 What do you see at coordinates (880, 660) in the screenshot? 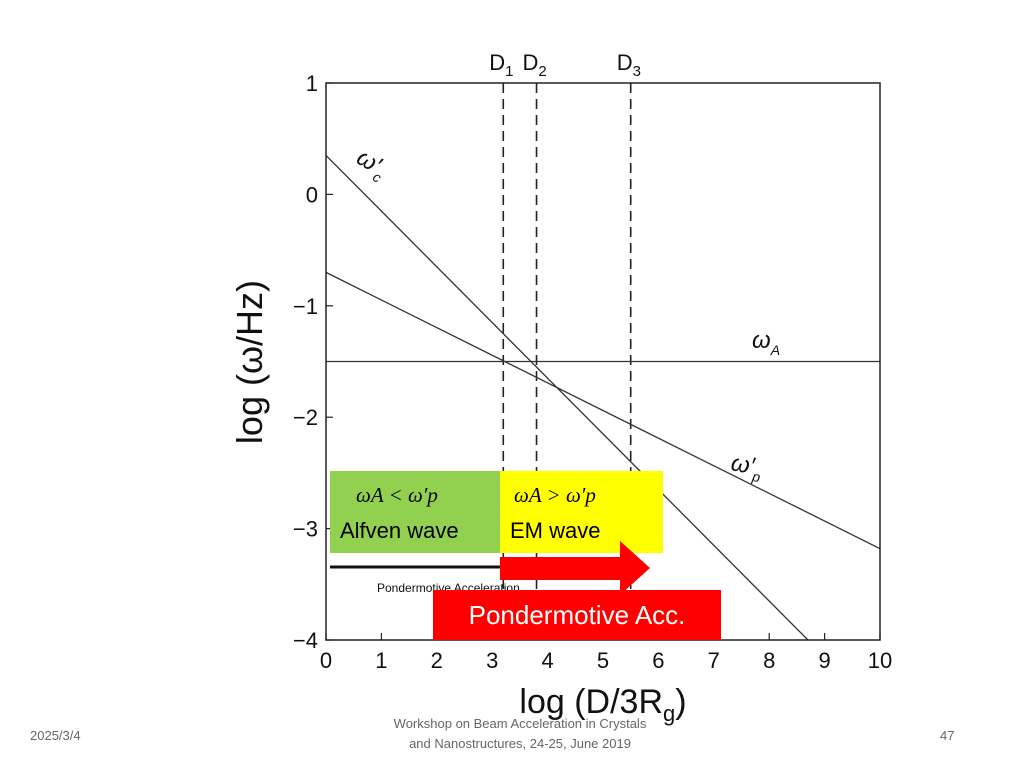
I see `x-tick-label-10: 10` at bounding box center [880, 660].